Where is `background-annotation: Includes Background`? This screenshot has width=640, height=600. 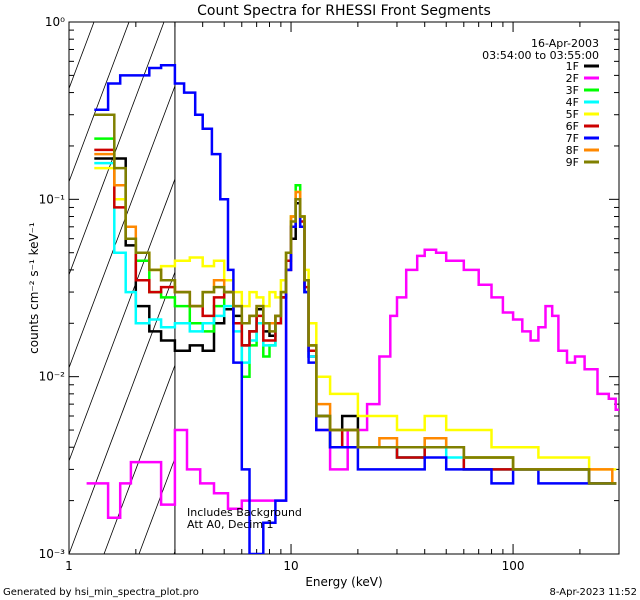
background-annotation: Includes Background is located at coordinates (244, 512).